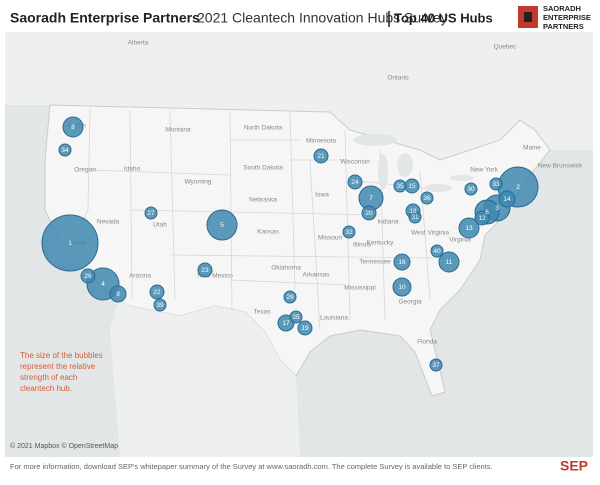 The width and height of the screenshot is (600, 485). I want to click on hub-rank: 27, so click(151, 213).